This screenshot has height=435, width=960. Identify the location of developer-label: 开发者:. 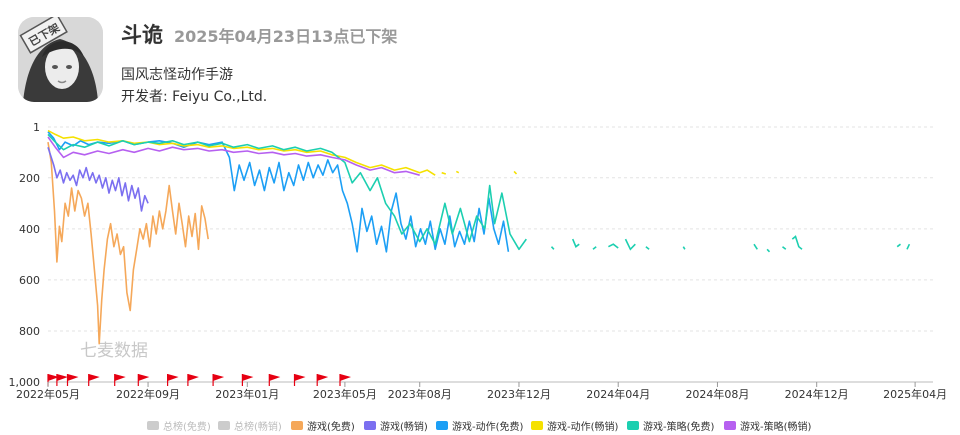
(144, 97).